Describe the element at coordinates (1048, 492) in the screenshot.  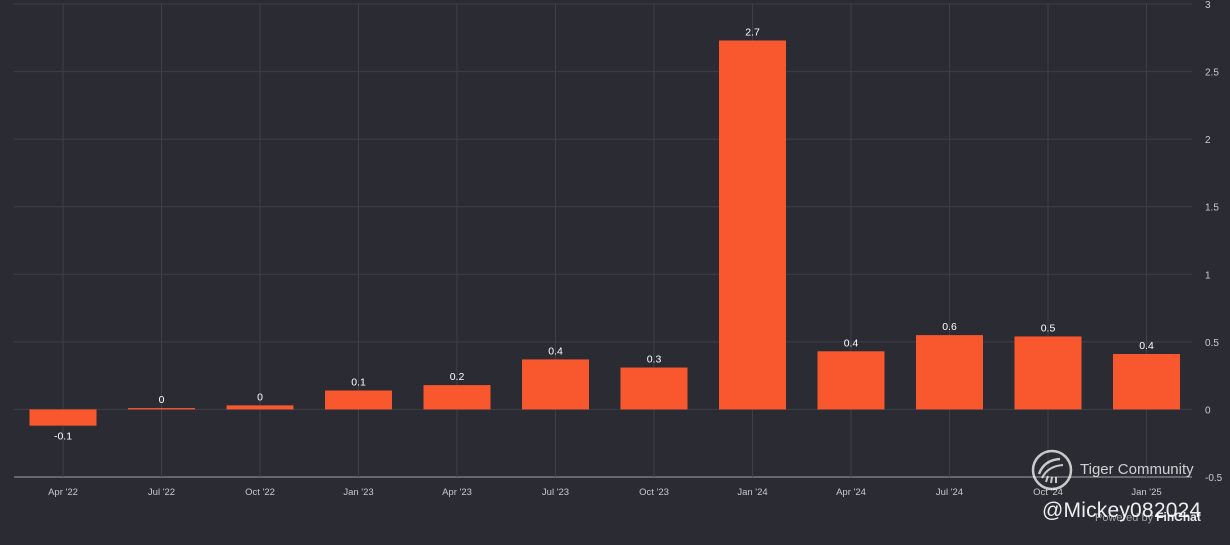
I see `x-tick-label: Oct '24` at that location.